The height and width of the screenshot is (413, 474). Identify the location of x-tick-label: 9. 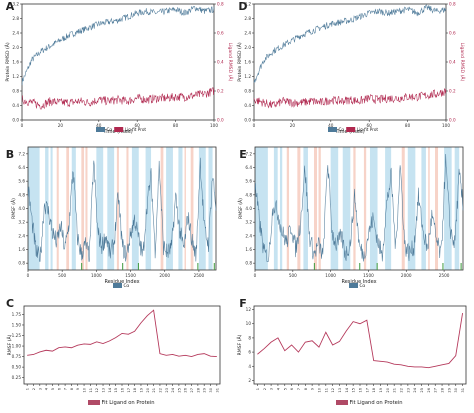
(78, 388).